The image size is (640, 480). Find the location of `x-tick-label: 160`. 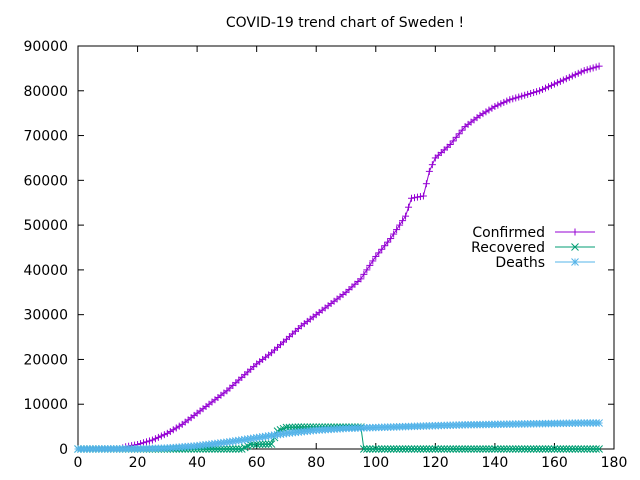

x-tick-label: 160 is located at coordinates (554, 463).